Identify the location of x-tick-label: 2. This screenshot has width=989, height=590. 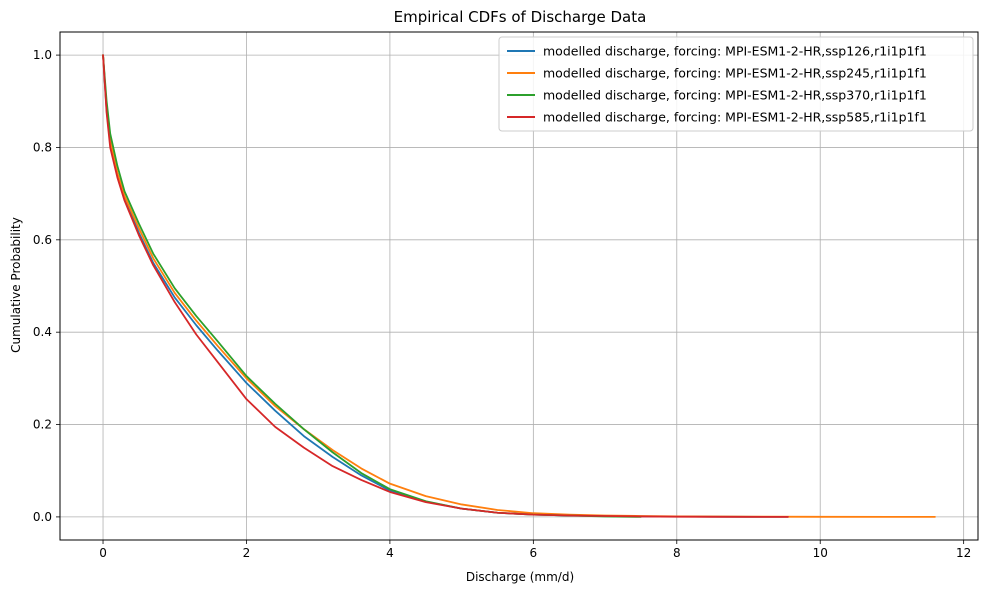
(247, 553).